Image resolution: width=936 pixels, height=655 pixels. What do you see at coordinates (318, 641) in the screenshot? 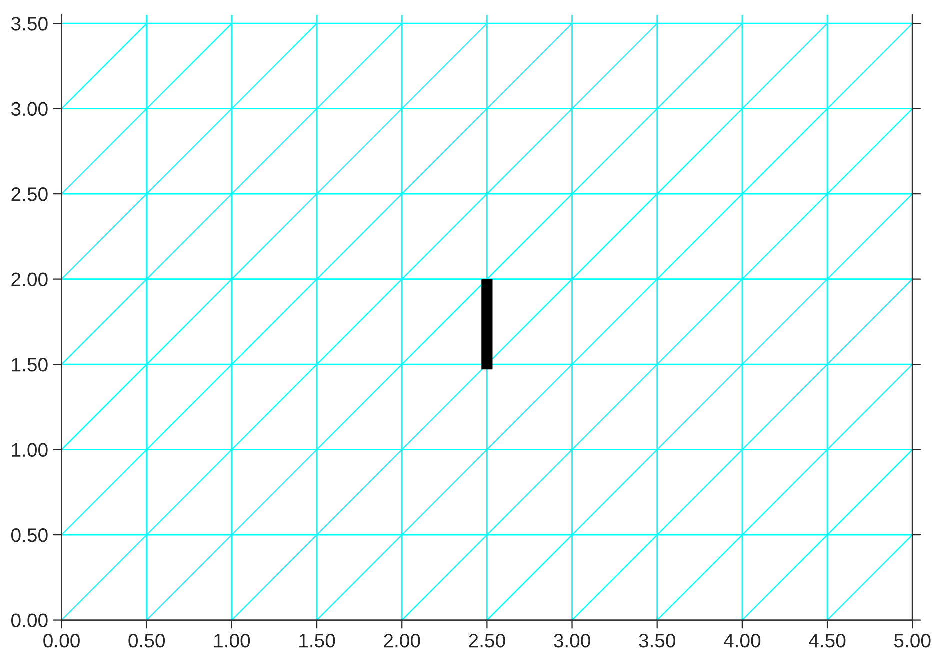
I see `x-tick-label: 1.50` at bounding box center [318, 641].